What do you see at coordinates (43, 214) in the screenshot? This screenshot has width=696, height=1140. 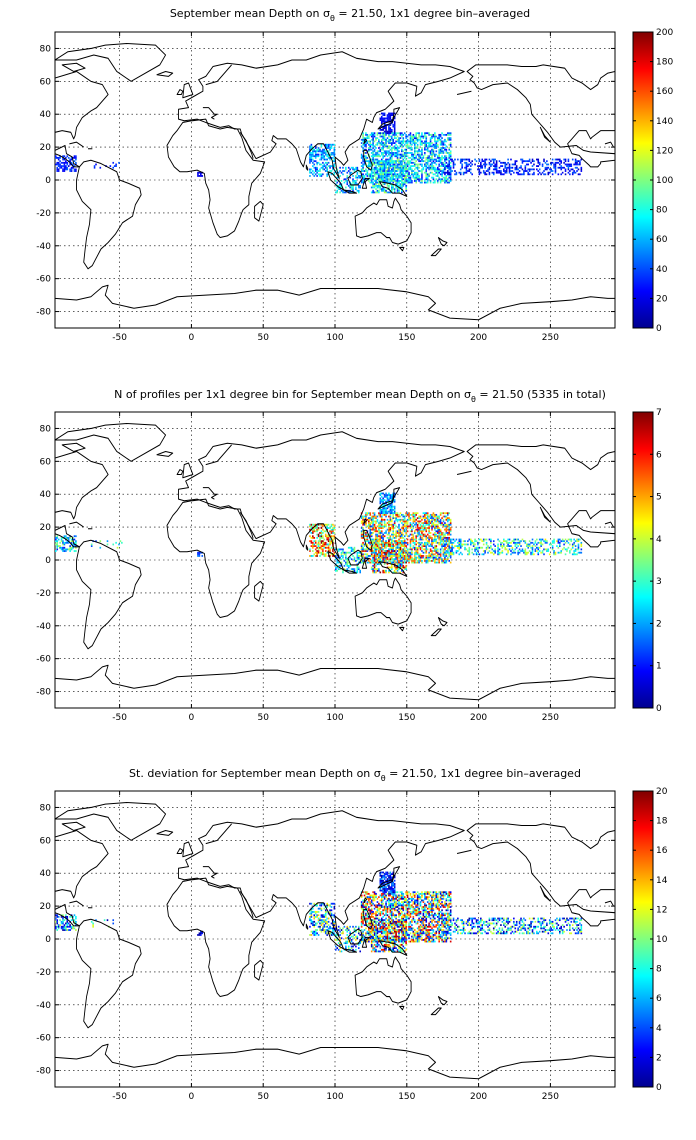 I see `y-tick-label: -20` at bounding box center [43, 214].